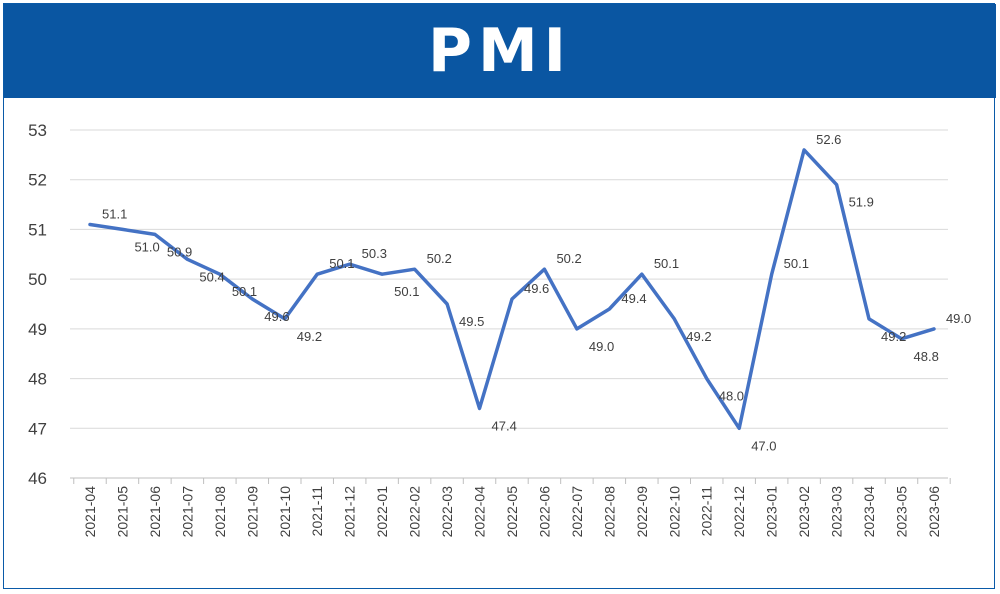  What do you see at coordinates (37, 329) in the screenshot?
I see `y-tick-label: 49` at bounding box center [37, 329].